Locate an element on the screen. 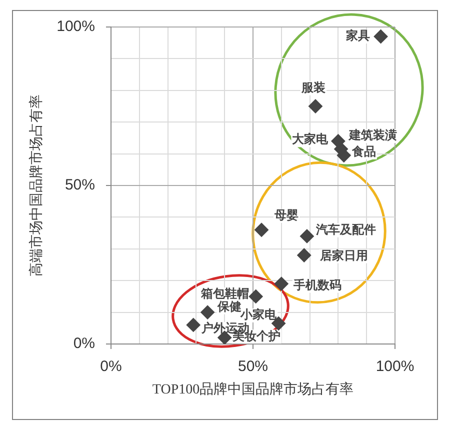  x-tick-label: 50% is located at coordinates (253, 367).